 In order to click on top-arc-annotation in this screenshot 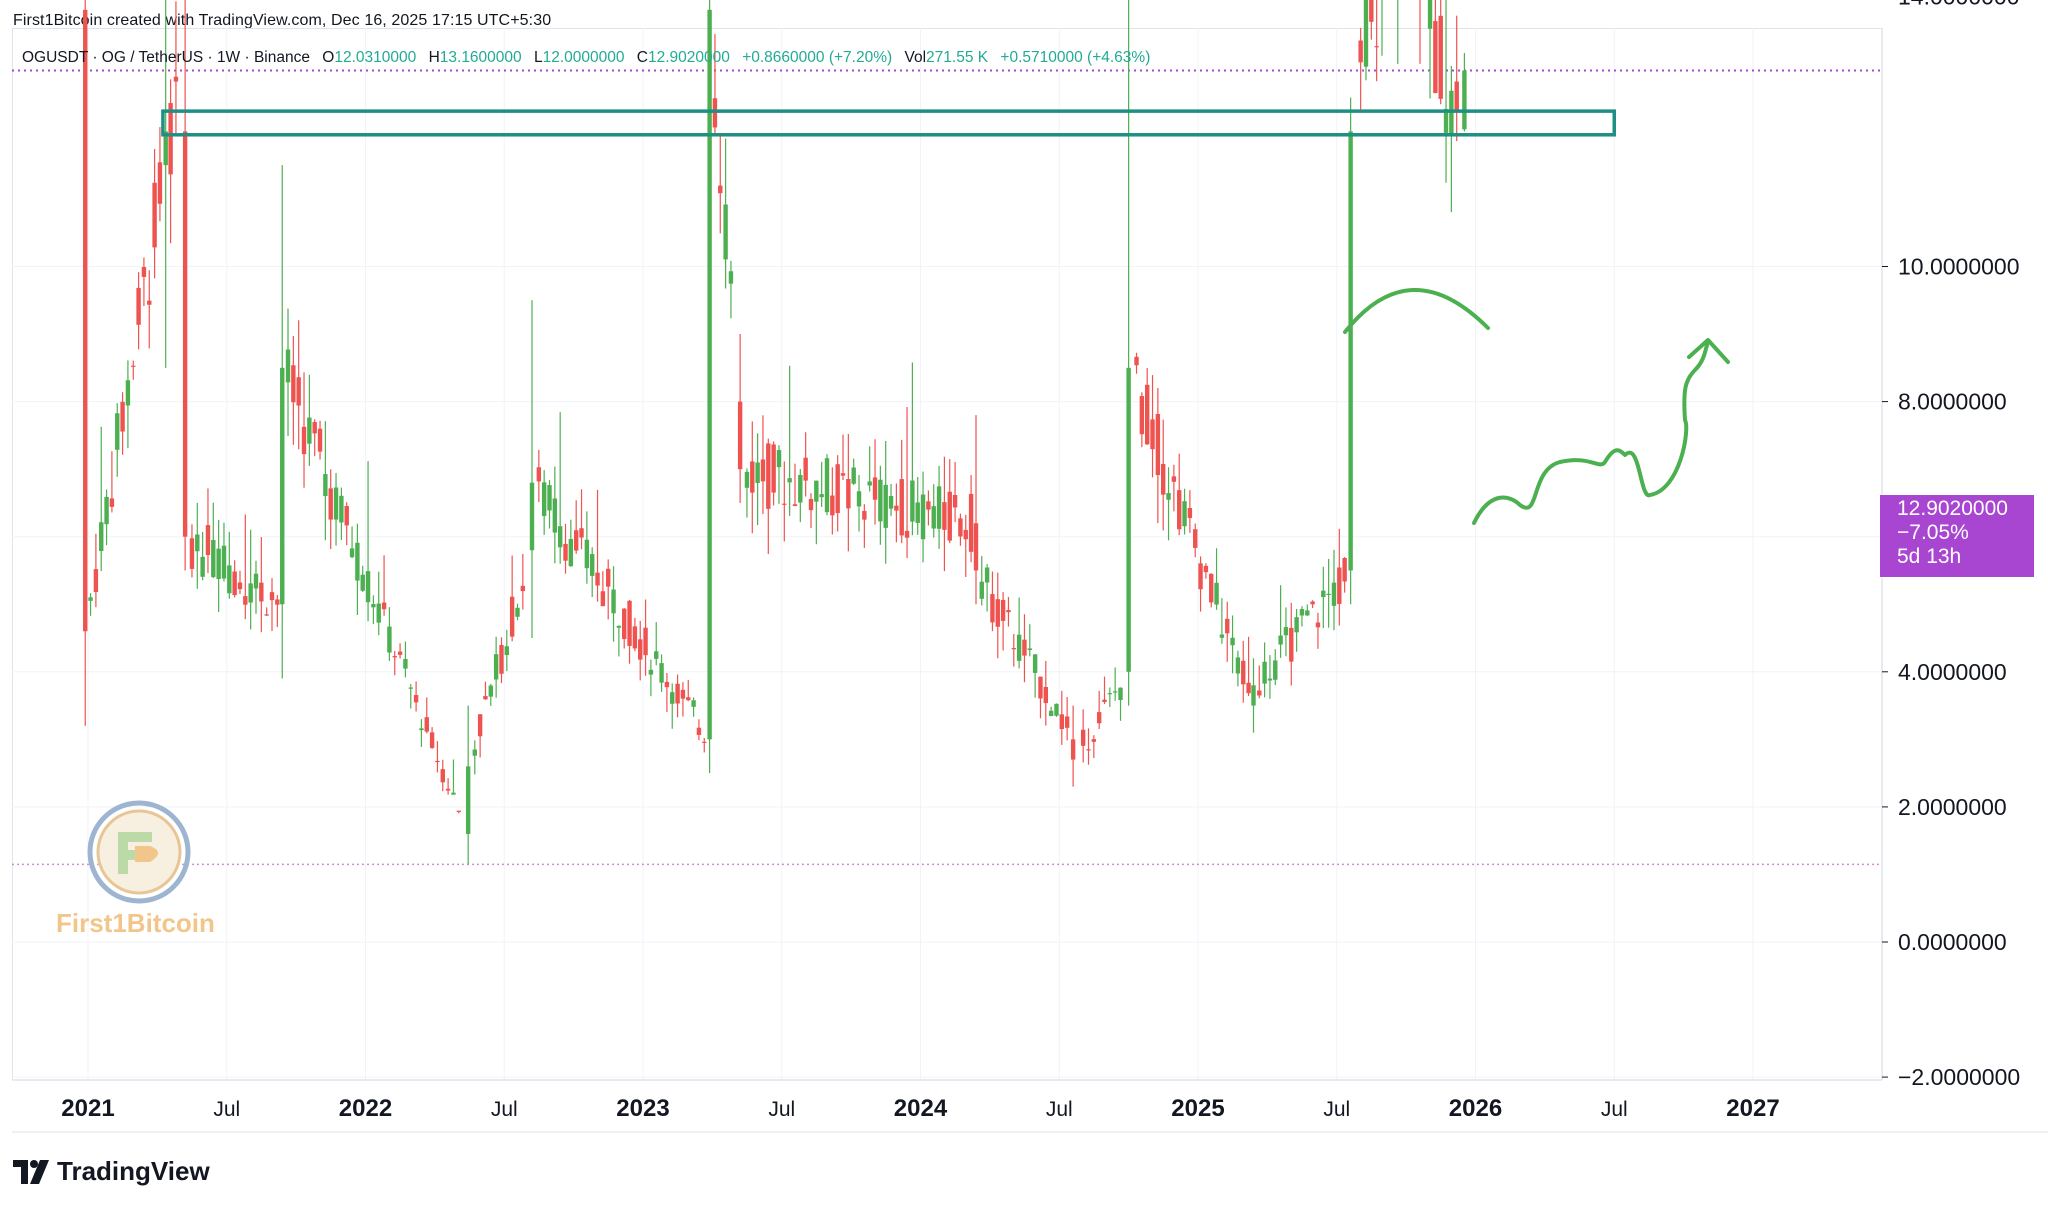, I will do `click(1416, 311)`.